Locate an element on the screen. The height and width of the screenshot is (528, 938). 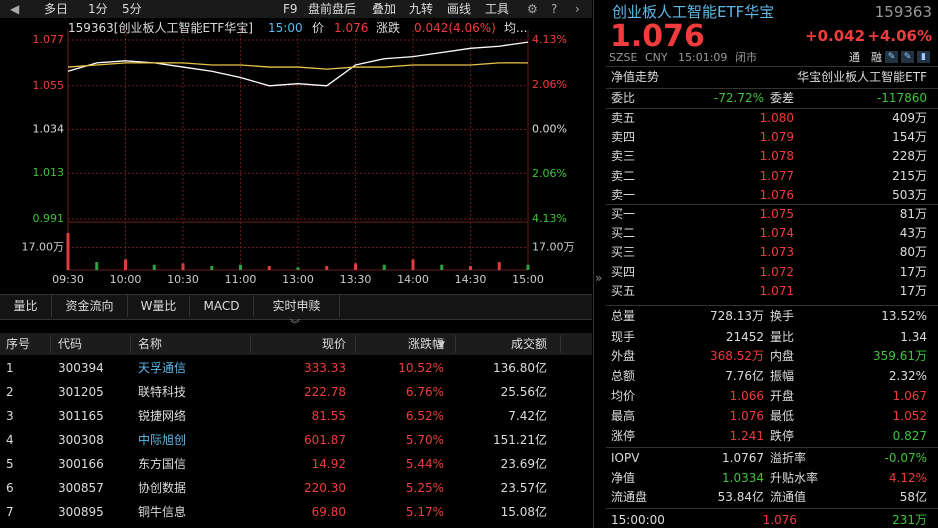
tab: MACD is located at coordinates (222, 306).